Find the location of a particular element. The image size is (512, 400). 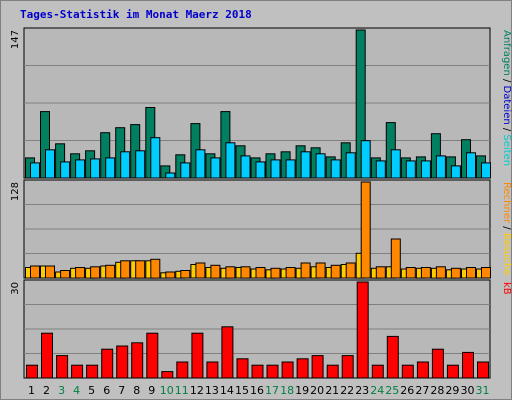

legend-entry: Rechner is located at coordinates (506, 203).